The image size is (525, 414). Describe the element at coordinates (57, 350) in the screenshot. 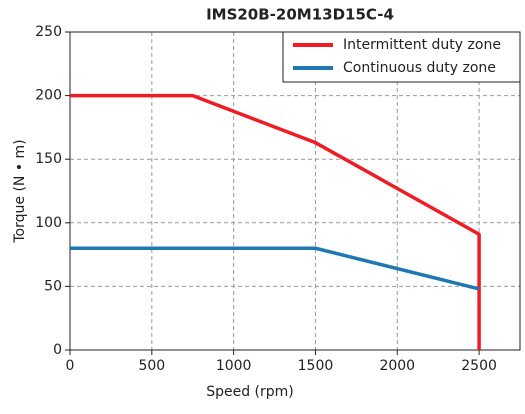

I see `y-tick-label: 0` at that location.